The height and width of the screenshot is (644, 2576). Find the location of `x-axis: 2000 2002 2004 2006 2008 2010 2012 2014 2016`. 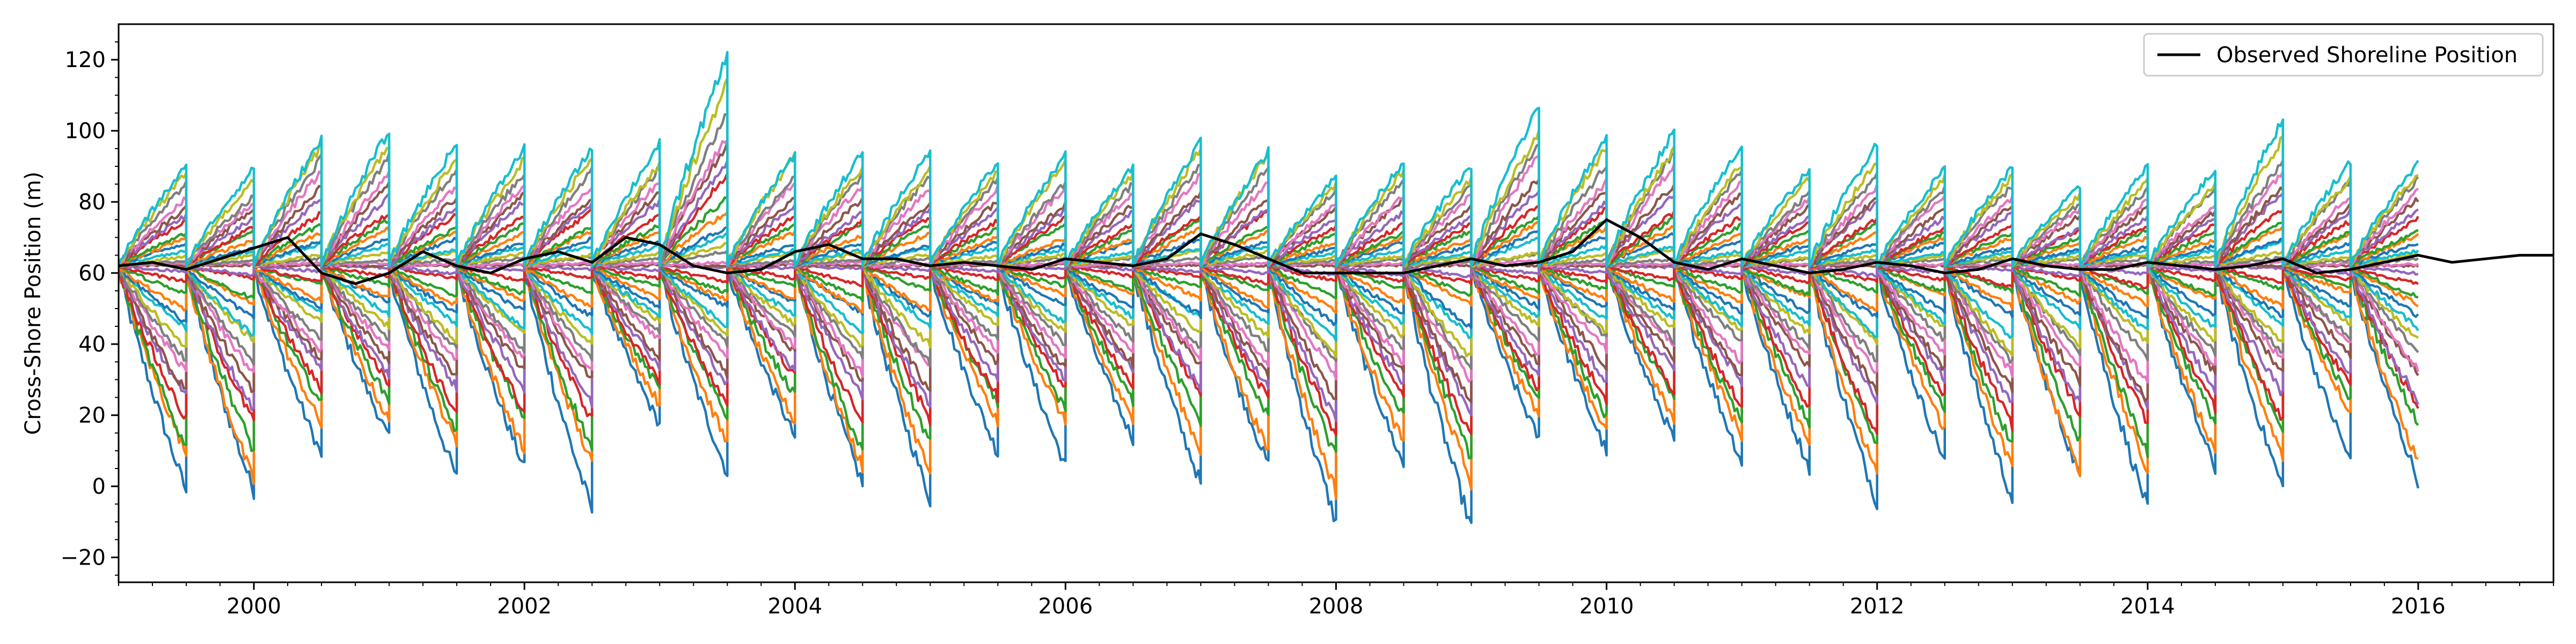

x-axis: 2000 2002 2004 2006 2008 2010 2012 2014 2016 is located at coordinates (1336, 600).